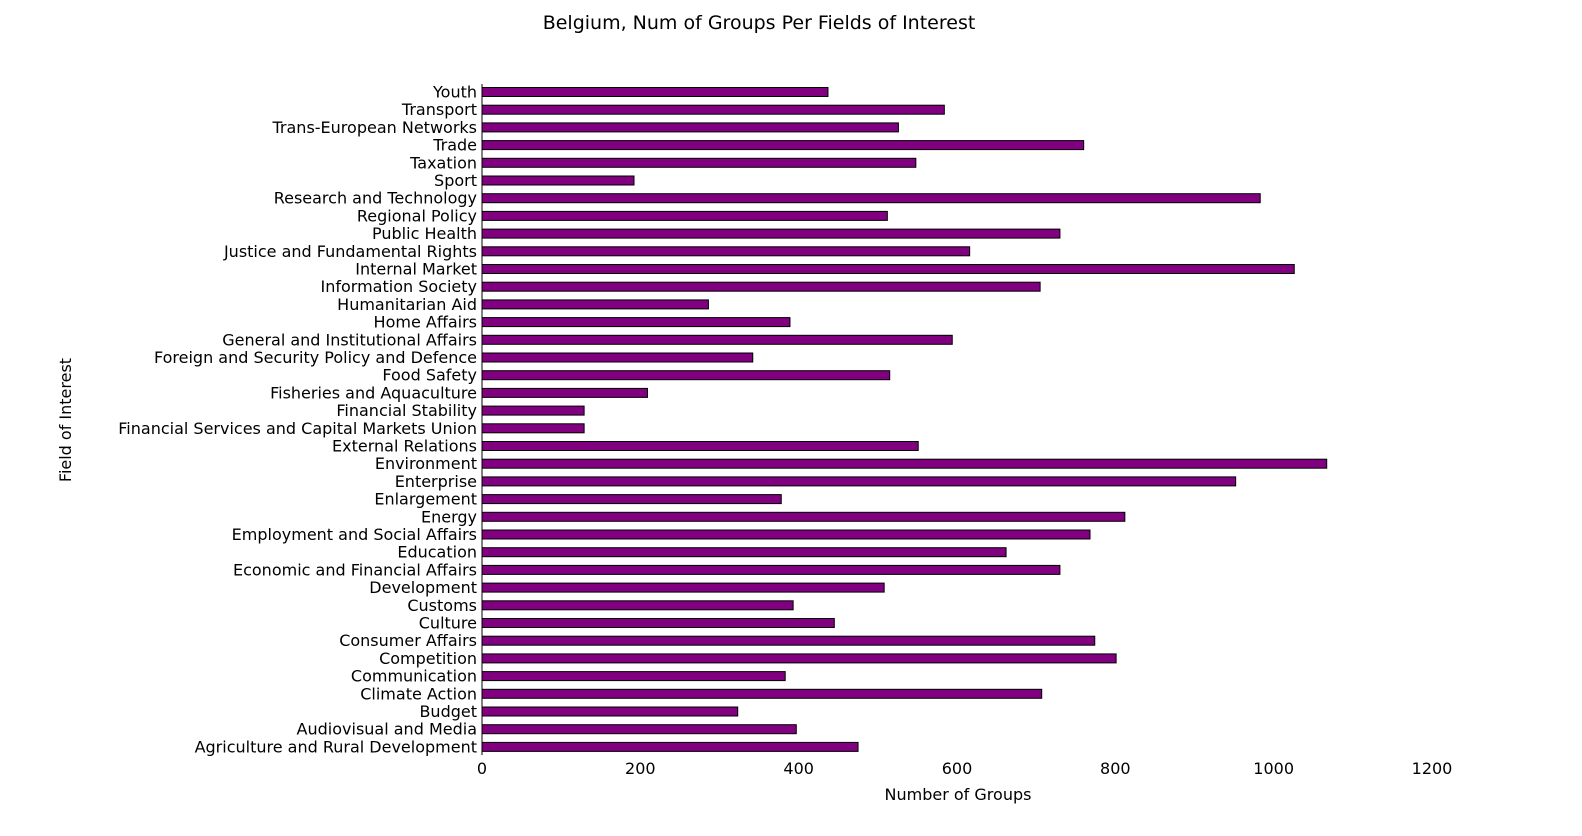 This screenshot has width=1582, height=836. What do you see at coordinates (958, 794) in the screenshot?
I see `x-axis-label: Number of Groups` at bounding box center [958, 794].